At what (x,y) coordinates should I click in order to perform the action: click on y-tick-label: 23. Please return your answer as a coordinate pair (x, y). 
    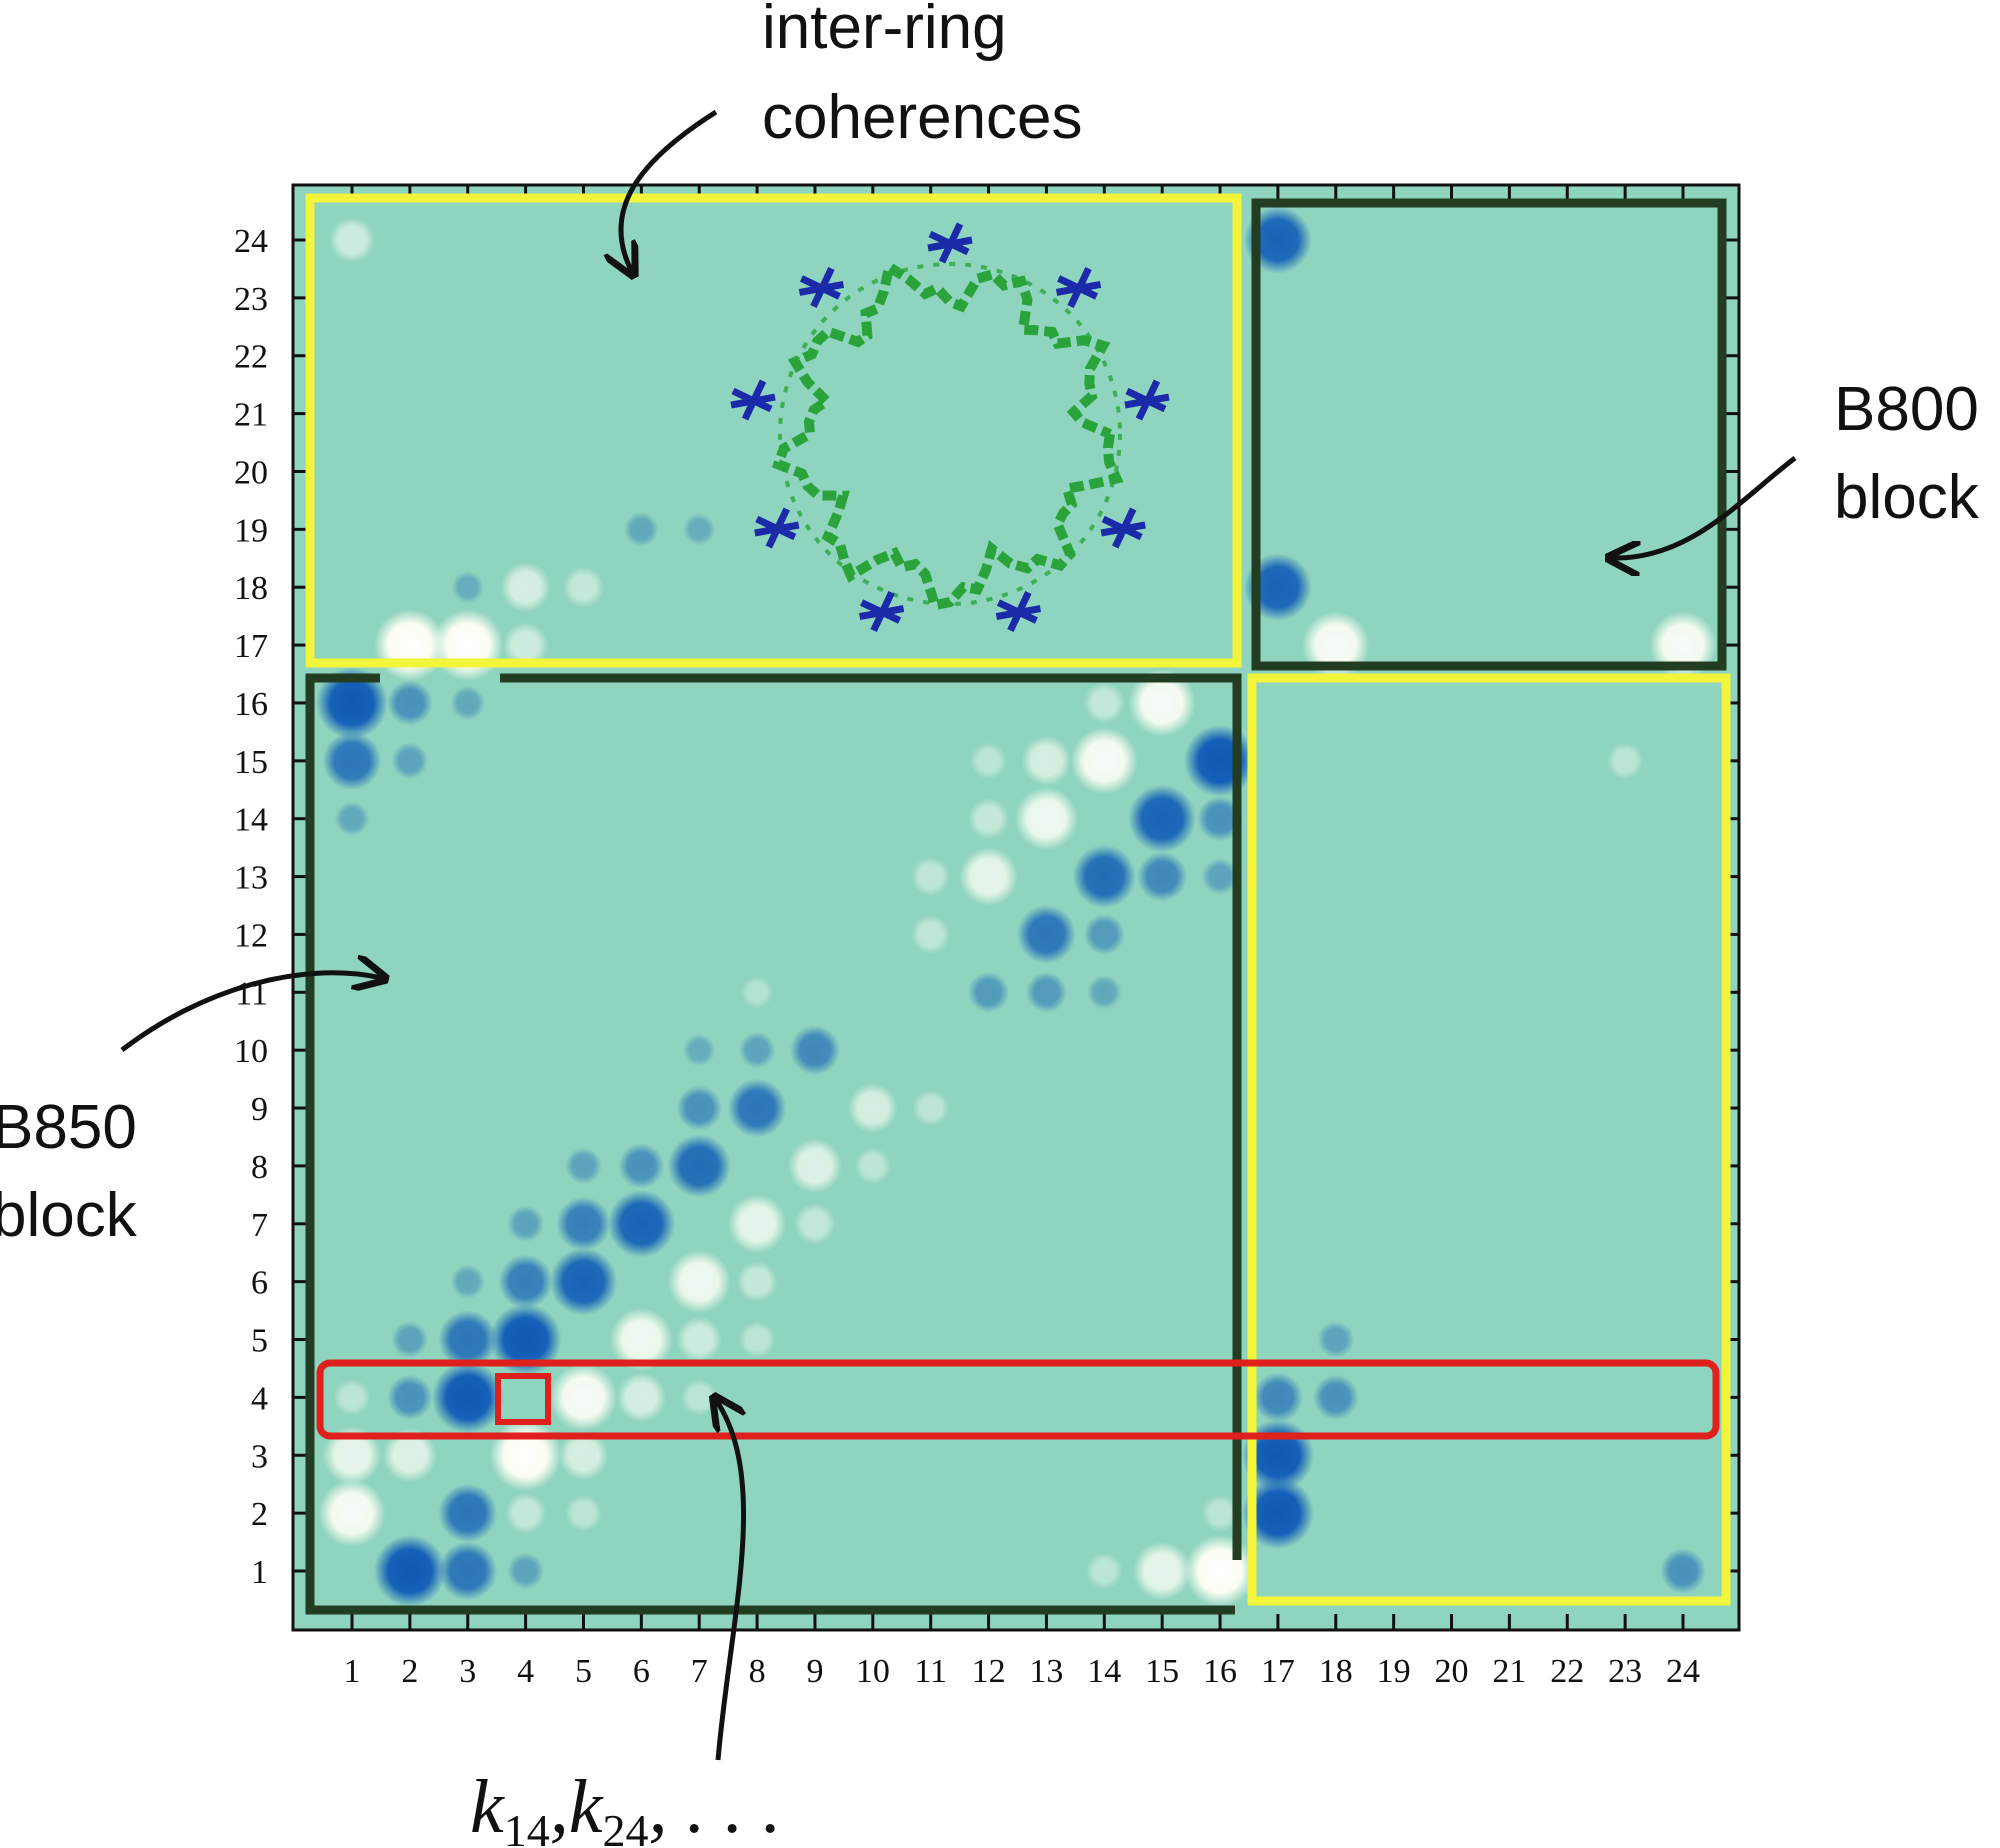
    Looking at the image, I should click on (251, 299).